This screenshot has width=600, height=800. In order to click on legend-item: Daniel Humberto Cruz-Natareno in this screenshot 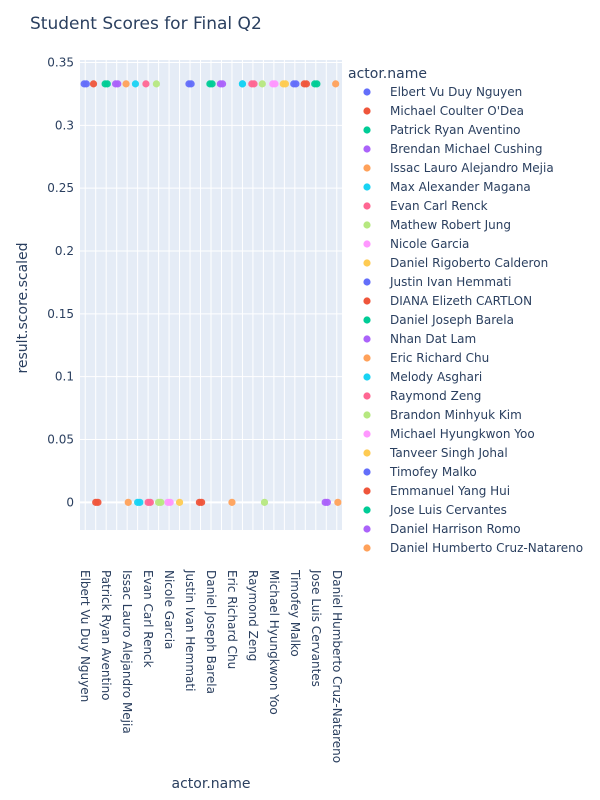, I will do `click(473, 548)`.